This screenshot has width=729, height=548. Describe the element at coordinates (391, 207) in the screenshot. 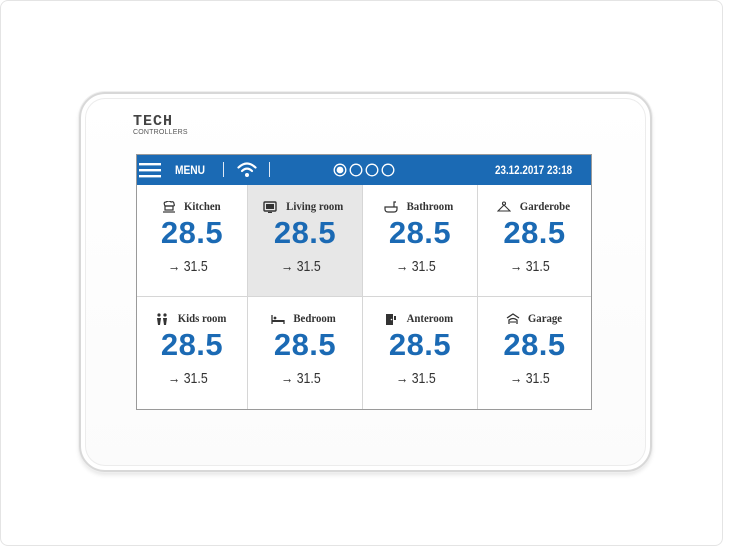

I see `bathtub-icon` at that location.